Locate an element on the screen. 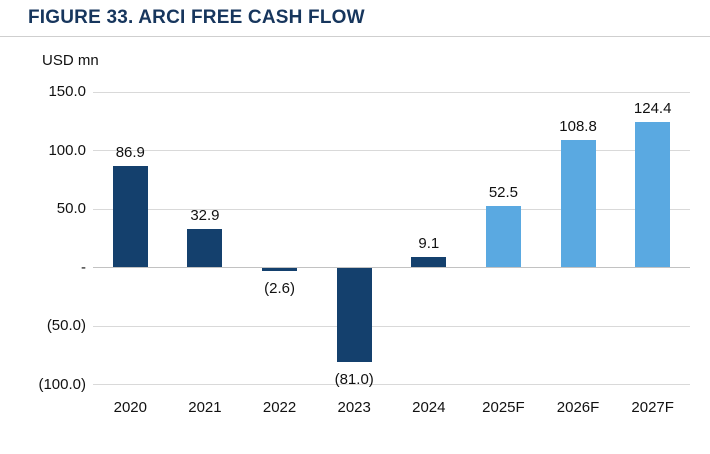  figure-title: FIGURE 33. ARCI FREE CASH FLOW is located at coordinates (196, 17).